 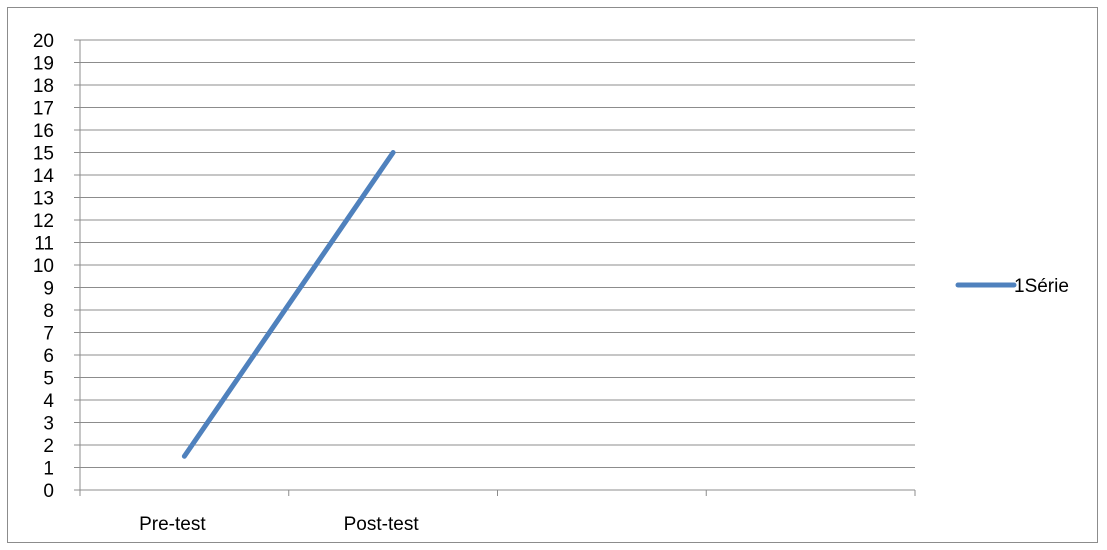 What do you see at coordinates (48, 446) in the screenshot?
I see `y-tick-label: 2` at bounding box center [48, 446].